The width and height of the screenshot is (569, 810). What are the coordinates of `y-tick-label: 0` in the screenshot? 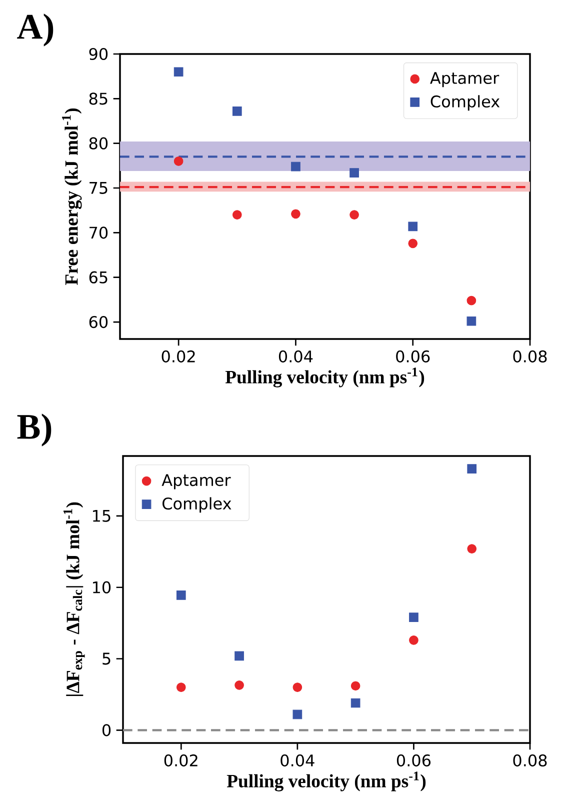 It's located at (106, 730).